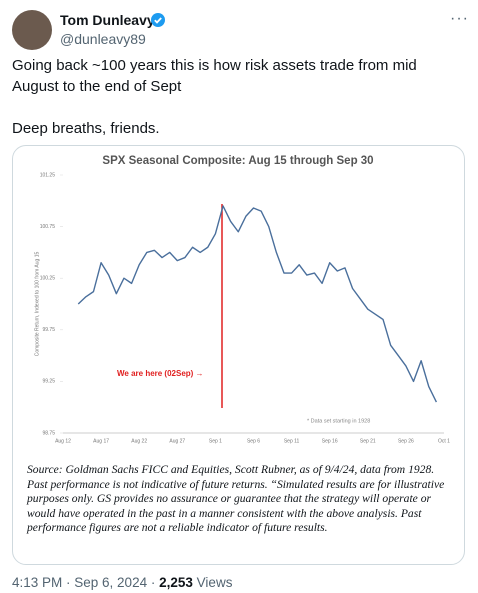 The width and height of the screenshot is (478, 593). What do you see at coordinates (253, 441) in the screenshot?
I see `x-tick-label: Sep 6` at bounding box center [253, 441].